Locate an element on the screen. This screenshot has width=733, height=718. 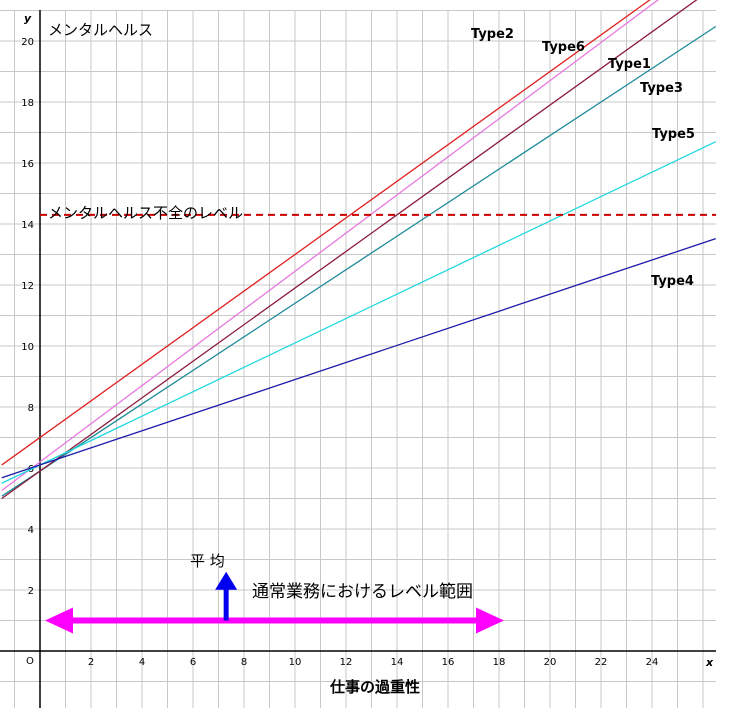
y-axis-label: メンタルヘルス is located at coordinates (100, 30).